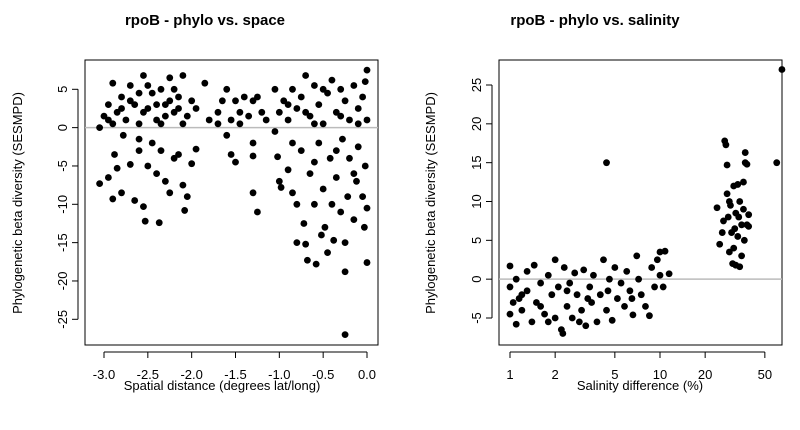 This screenshot has height=430, width=800. Describe the element at coordinates (765, 374) in the screenshot. I see `x-tick-label: 50` at that location.